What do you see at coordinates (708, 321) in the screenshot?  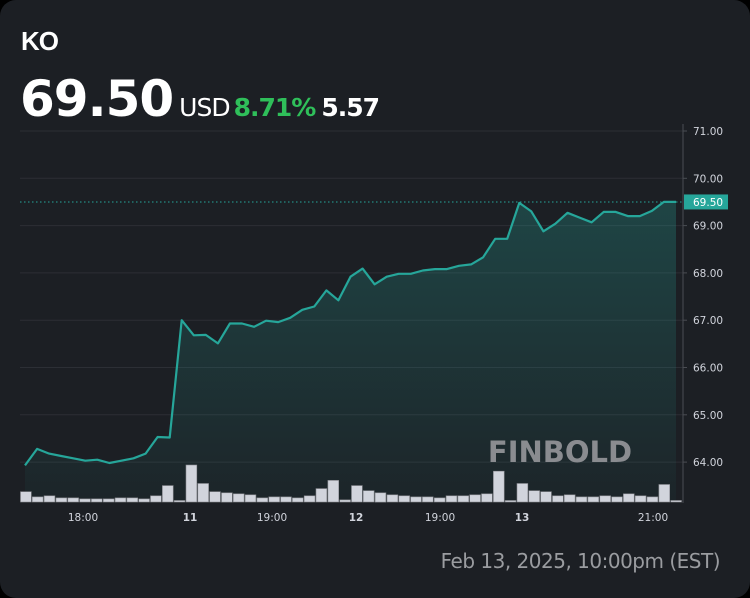 I see `y-tick-label: 67.00` at bounding box center [708, 321].